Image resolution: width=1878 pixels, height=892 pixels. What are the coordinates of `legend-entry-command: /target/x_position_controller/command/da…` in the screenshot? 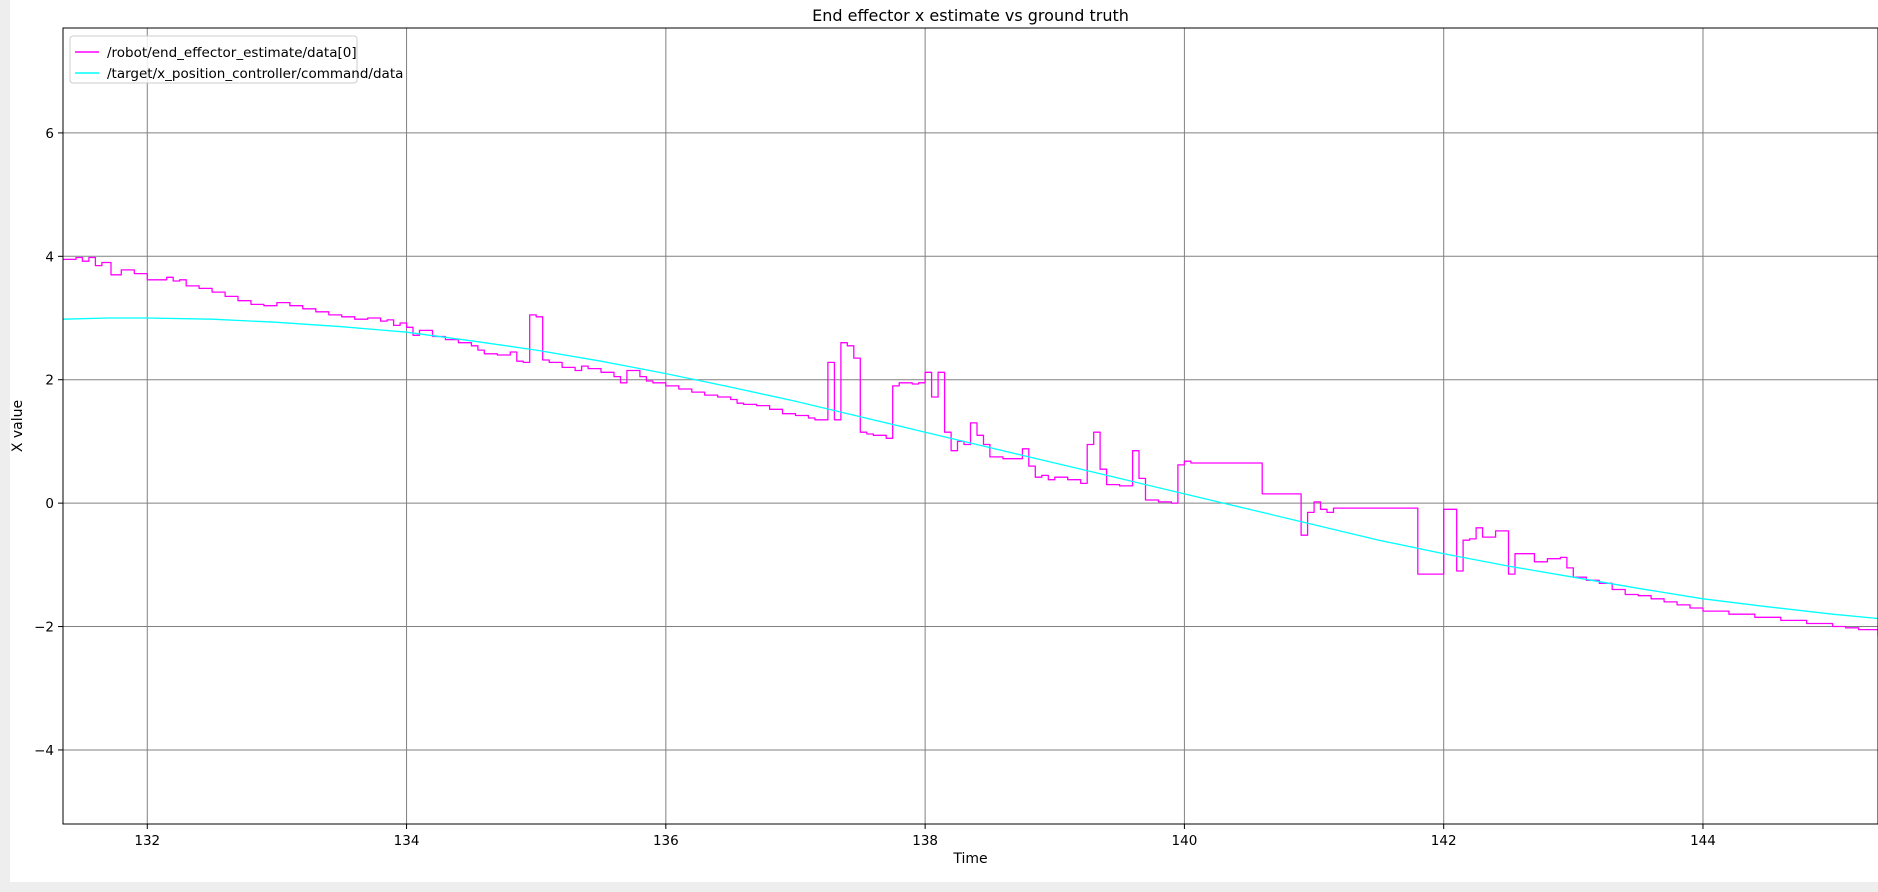 It's located at (255, 74).